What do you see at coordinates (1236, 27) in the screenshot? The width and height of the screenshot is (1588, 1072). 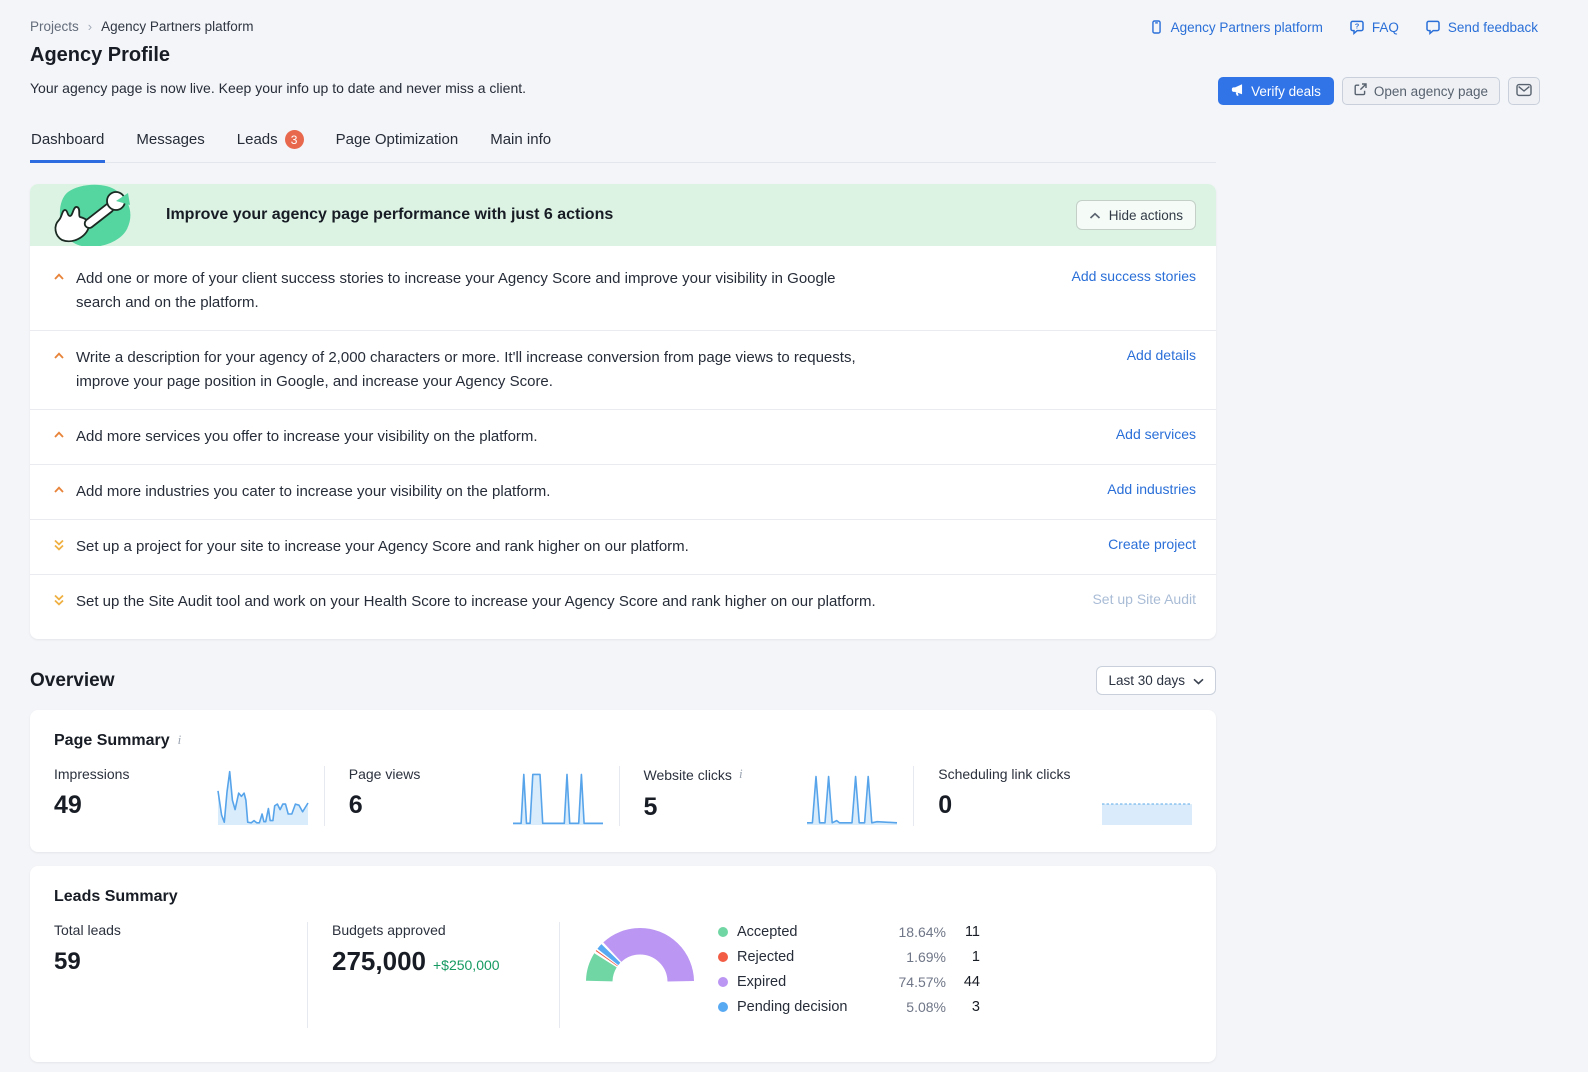 I see `link-agency-partners-platform: Agency Partners platform` at bounding box center [1236, 27].